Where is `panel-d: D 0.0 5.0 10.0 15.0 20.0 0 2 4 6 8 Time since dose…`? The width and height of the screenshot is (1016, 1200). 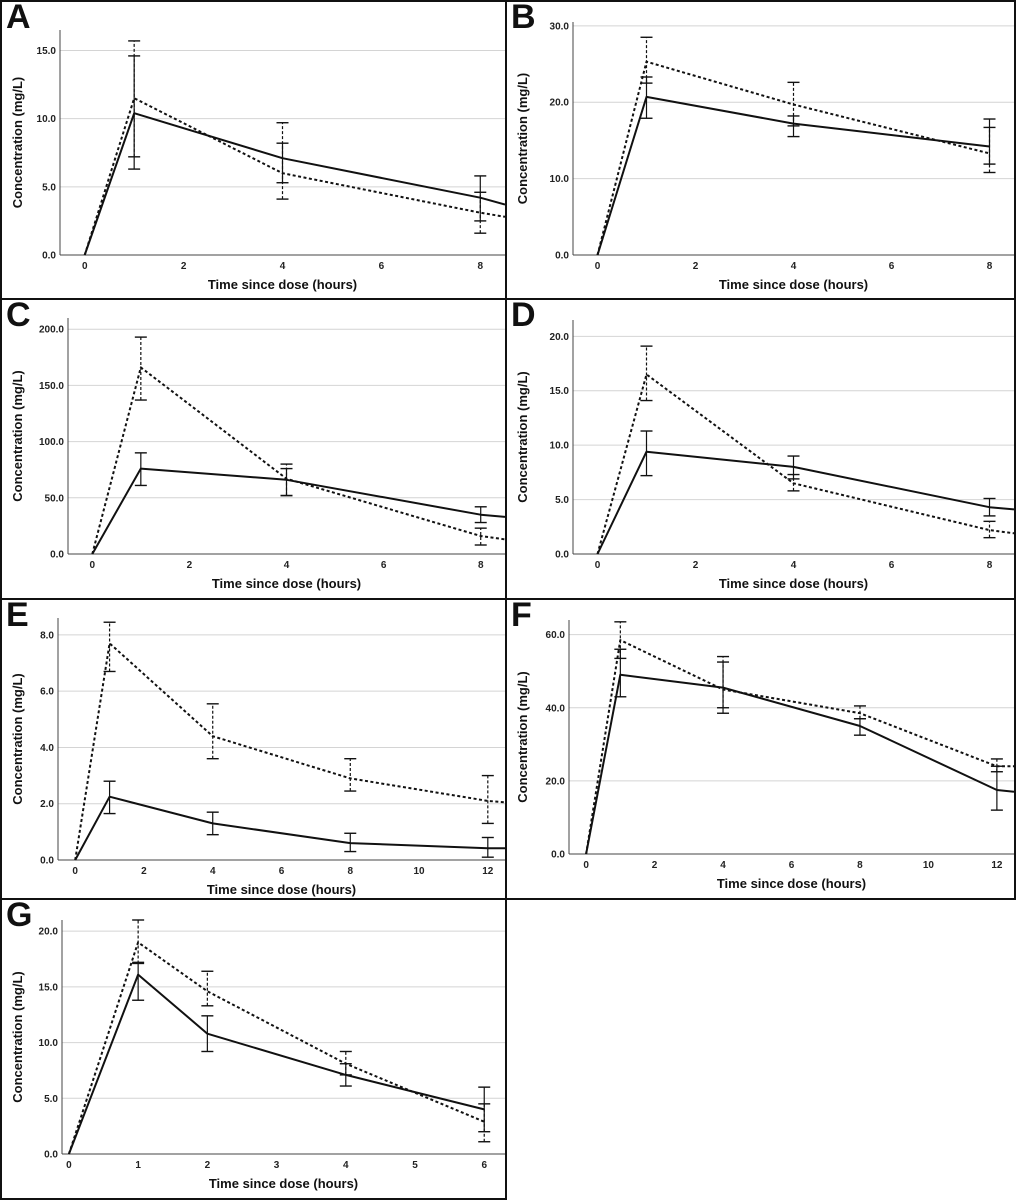
panel-d: D 0.0 5.0 10.0 15.0 20.0 0 2 4 6 8 Time since dose… is located at coordinates (760, 449).